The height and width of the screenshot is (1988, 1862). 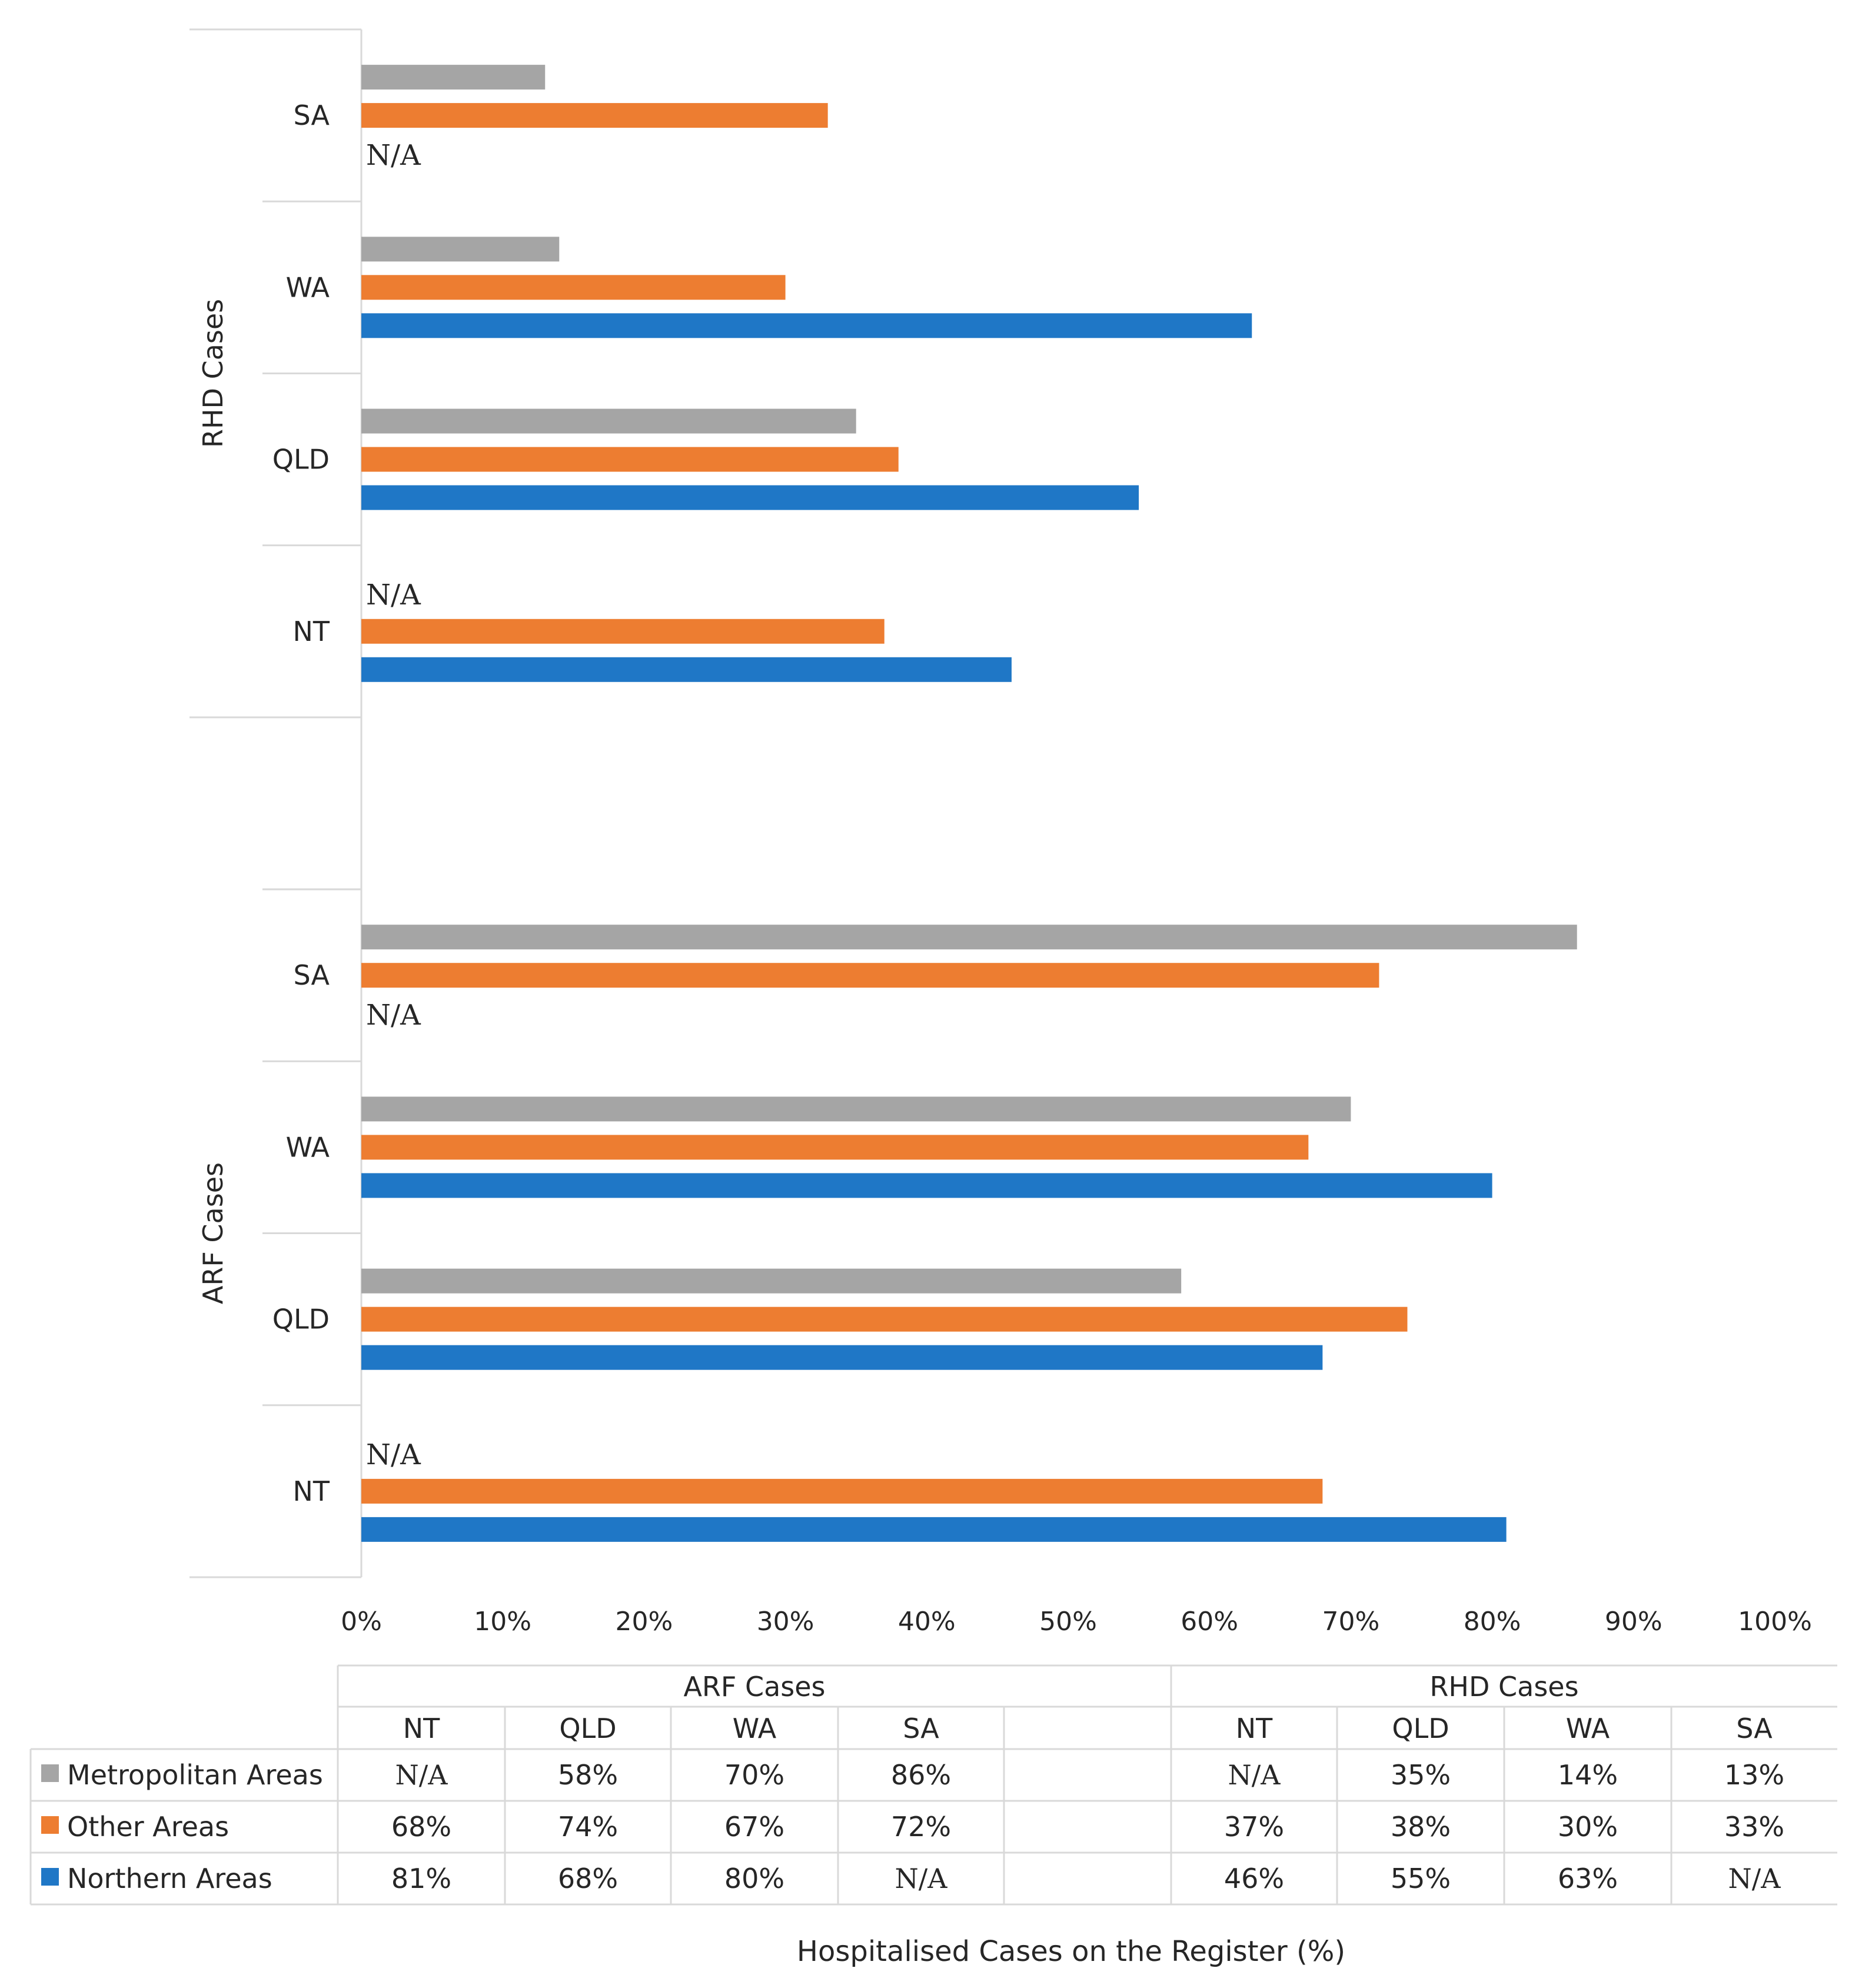 I want to click on table-cell: 58%, so click(x=588, y=1775).